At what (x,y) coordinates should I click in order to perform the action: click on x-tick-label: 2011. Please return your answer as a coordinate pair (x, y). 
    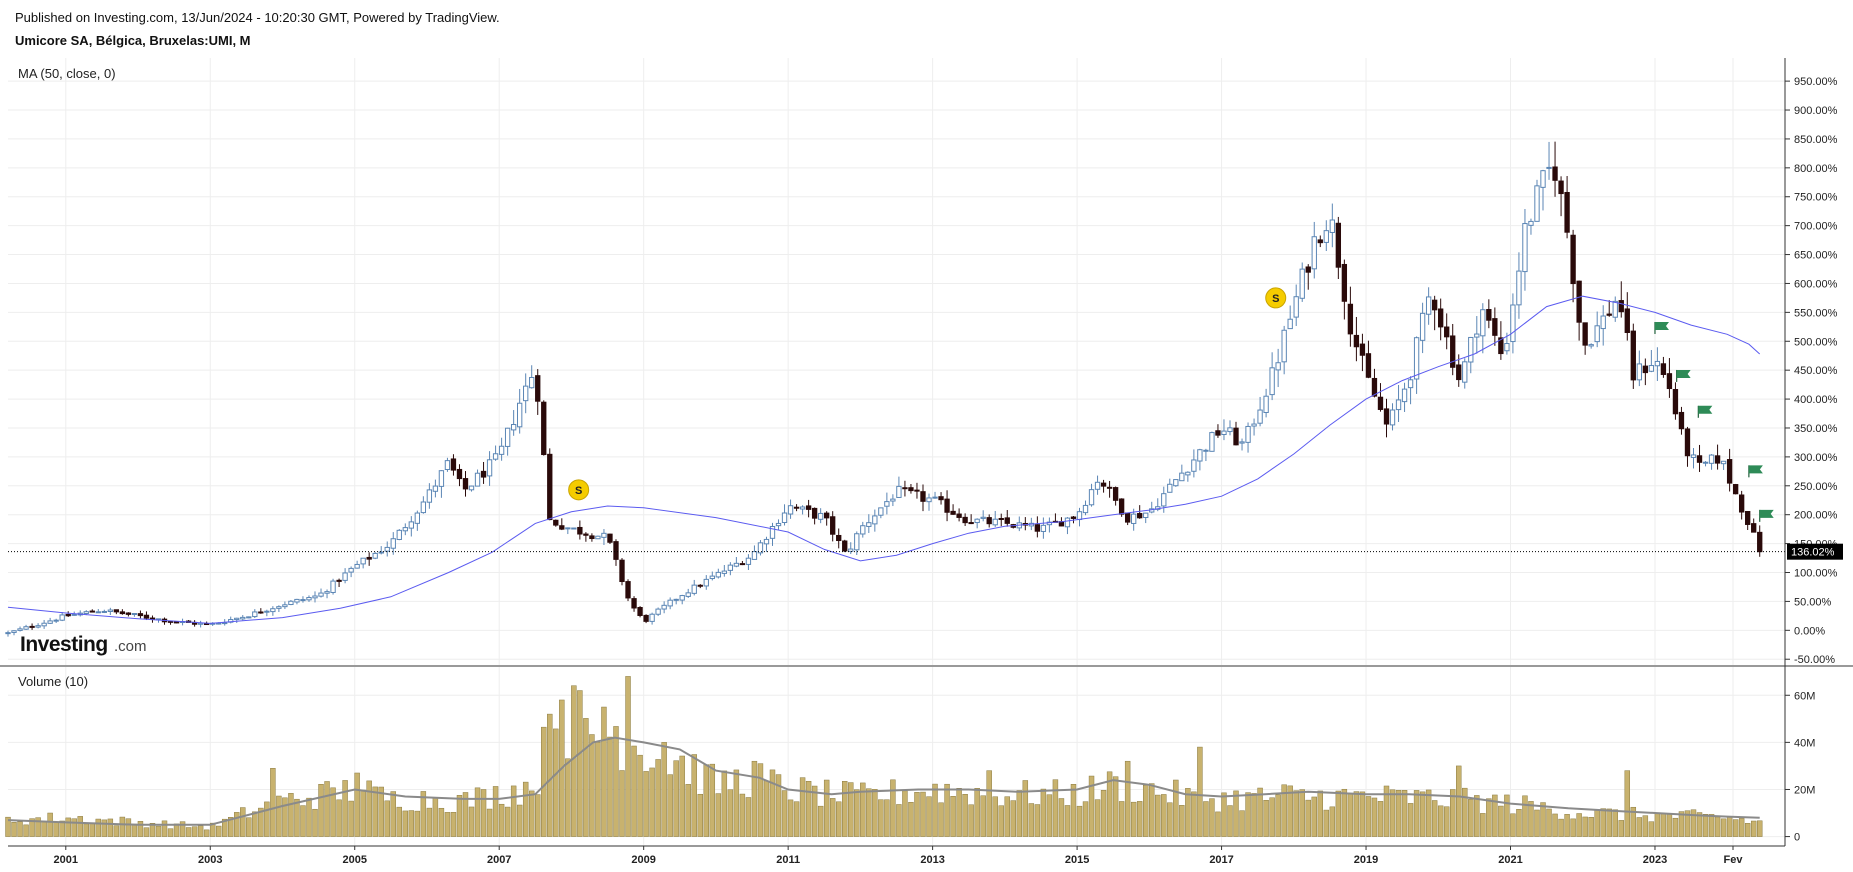
    Looking at the image, I should click on (788, 860).